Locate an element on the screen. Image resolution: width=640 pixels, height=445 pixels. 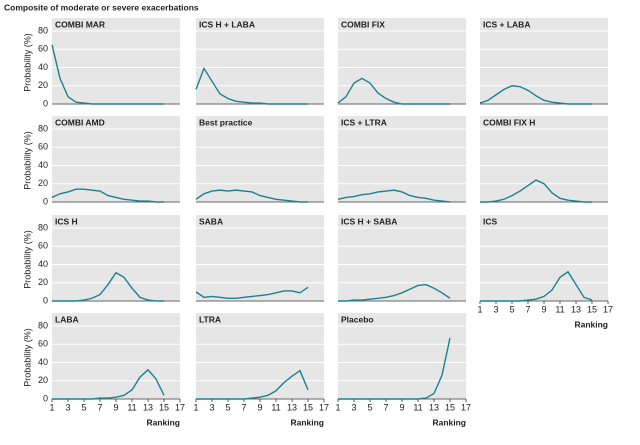
panel-title: ICS H is located at coordinates (66, 221).